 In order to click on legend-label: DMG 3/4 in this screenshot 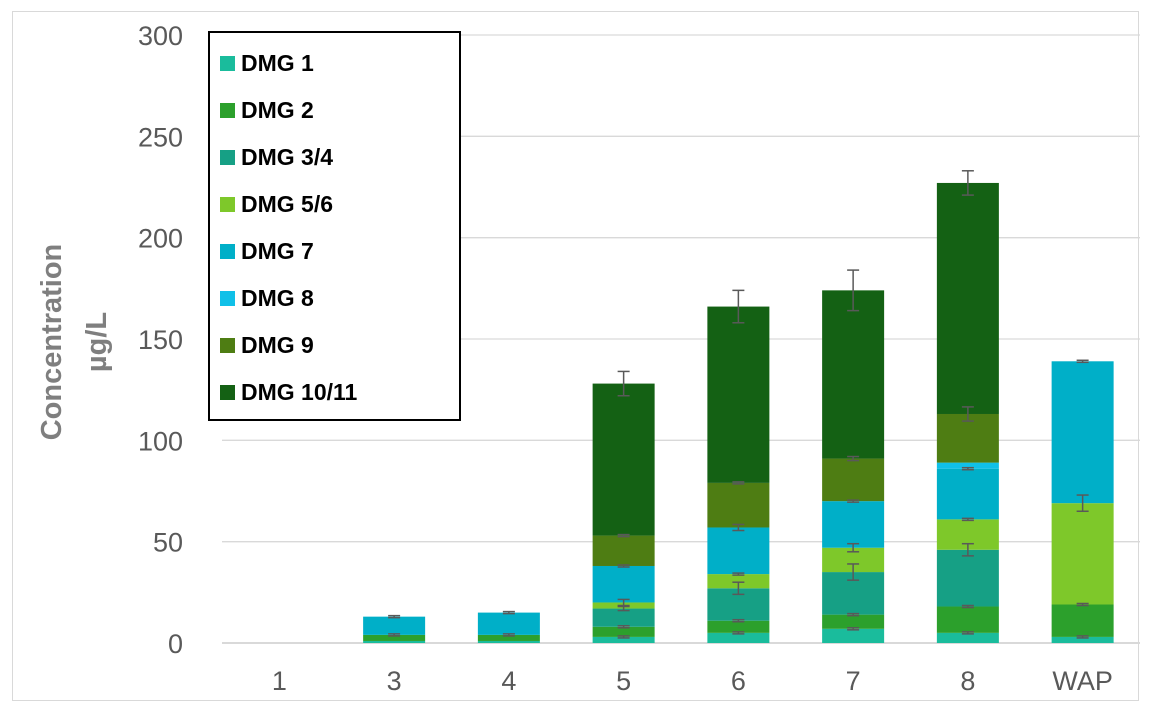, I will do `click(287, 157)`.